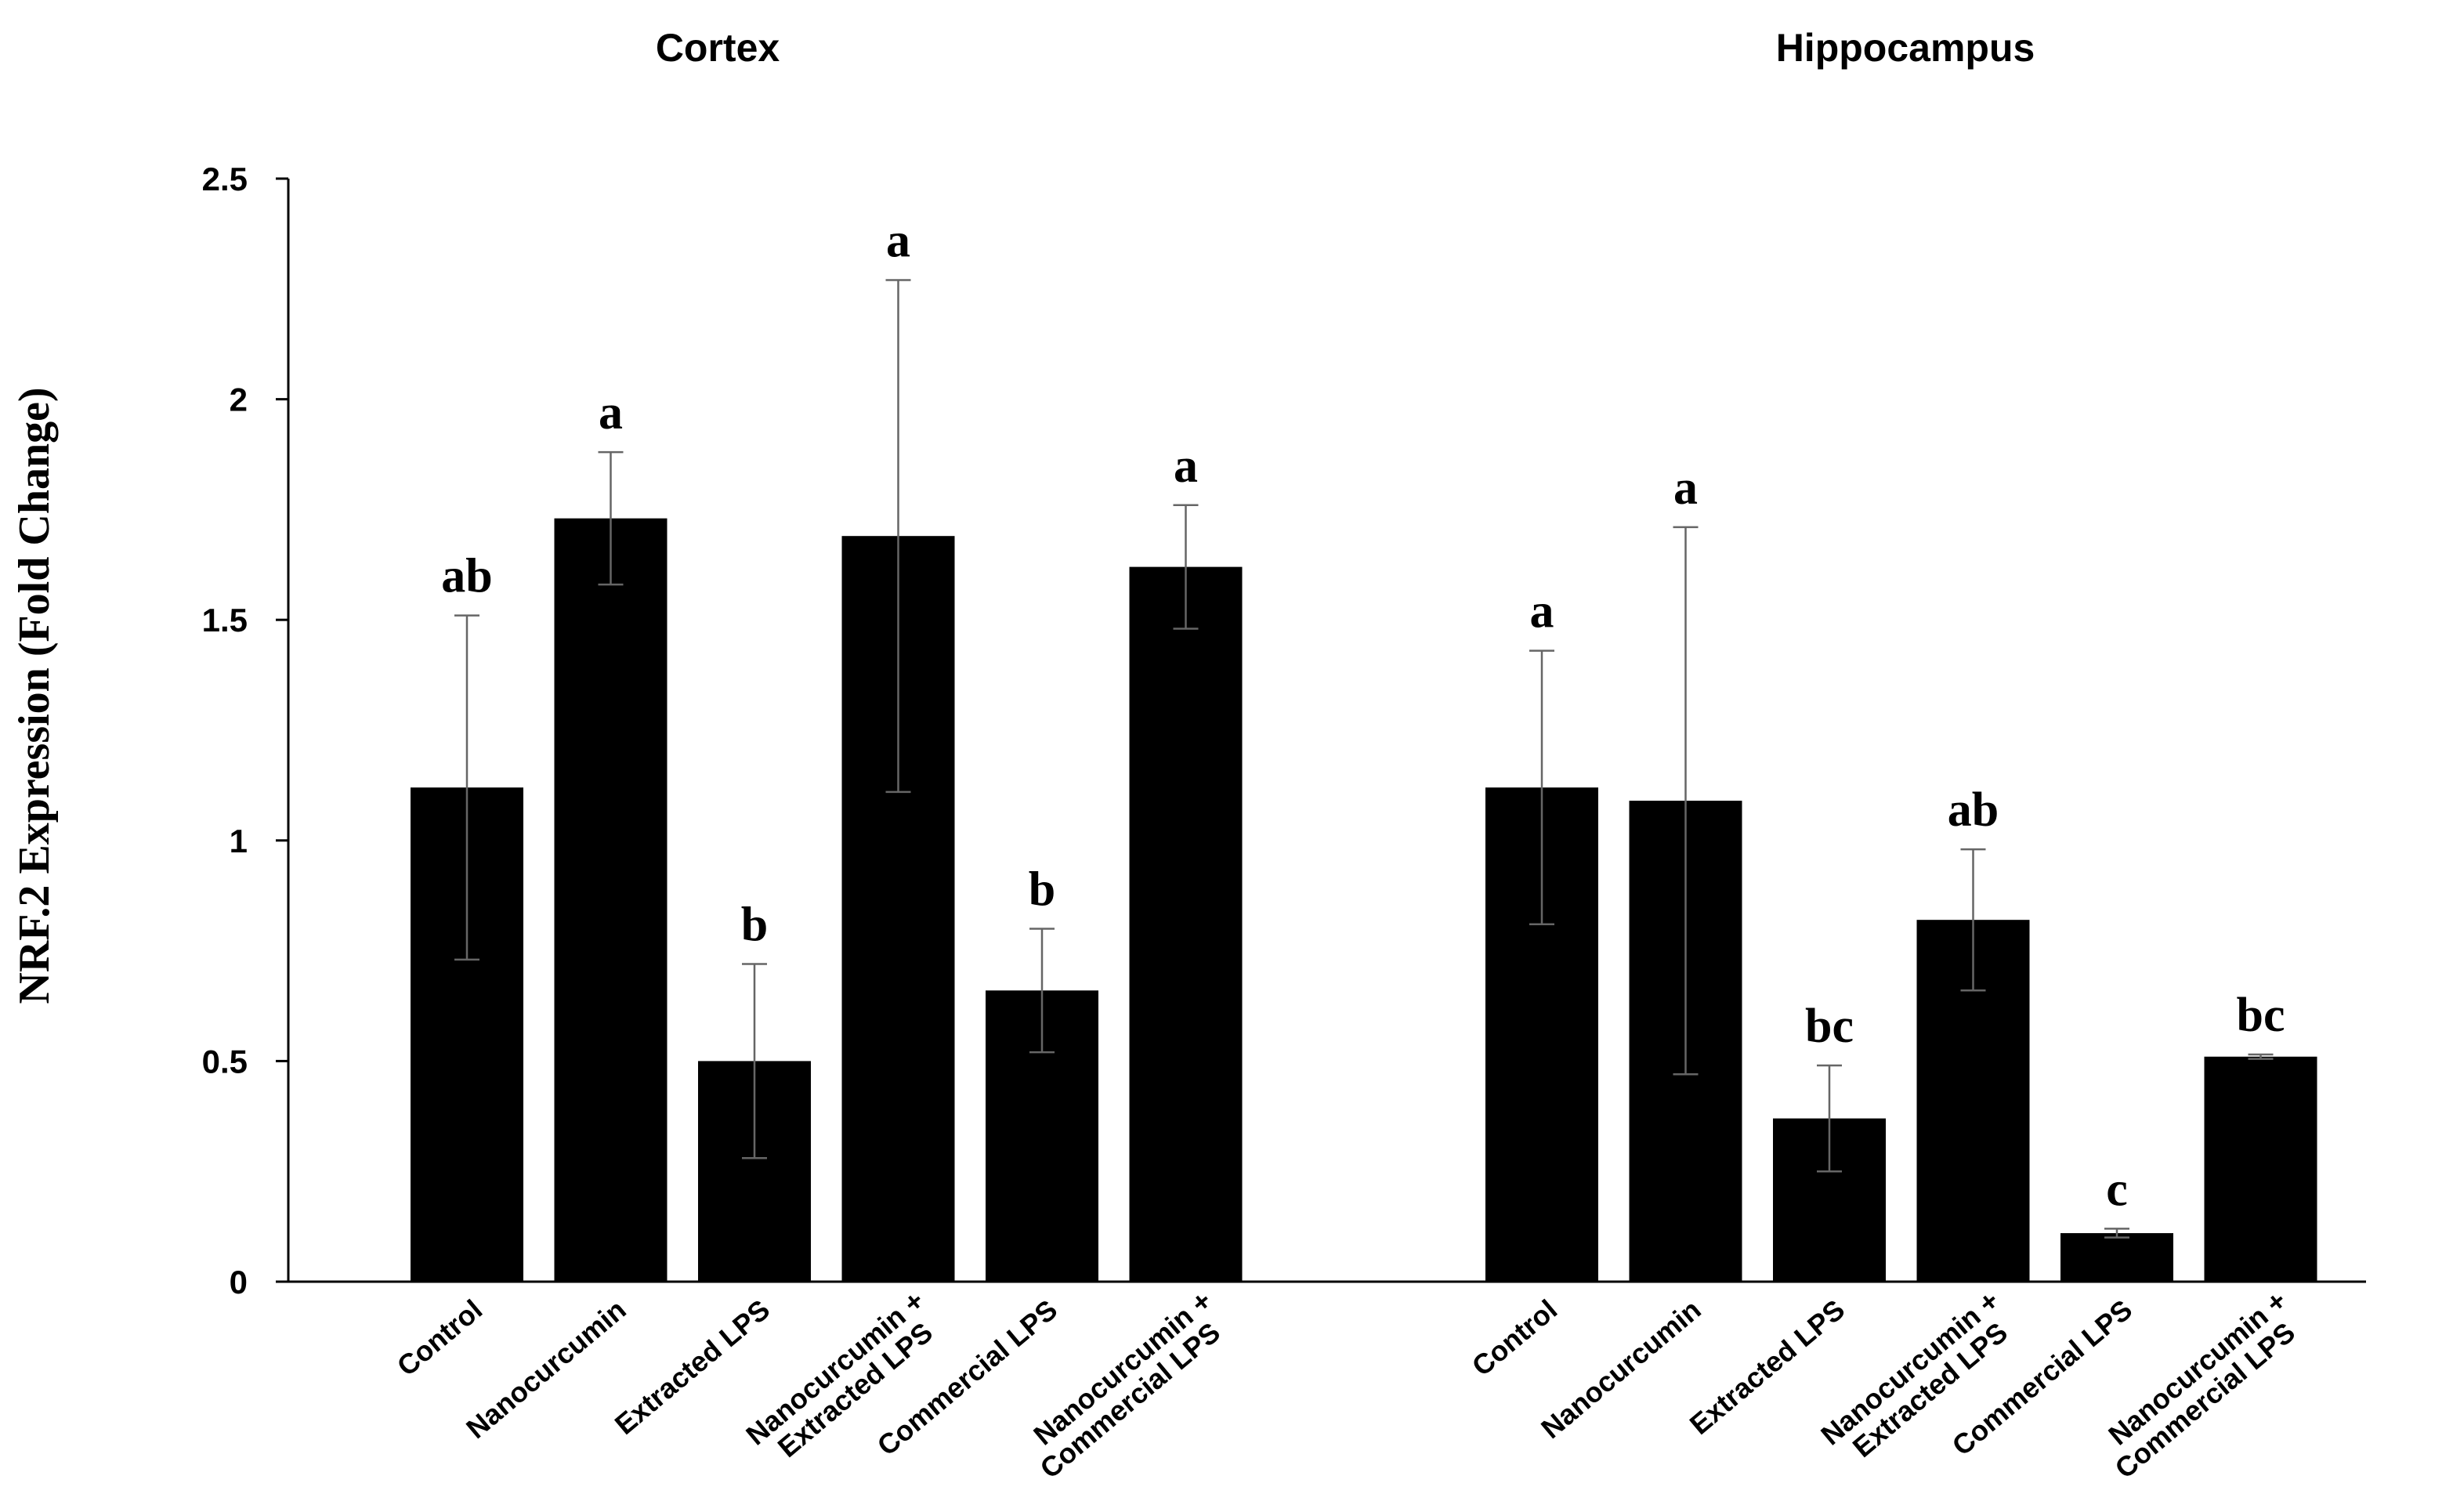 The width and height of the screenshot is (2453, 1512). Describe the element at coordinates (239, 400) in the screenshot. I see `y-tick-label: 2` at that location.